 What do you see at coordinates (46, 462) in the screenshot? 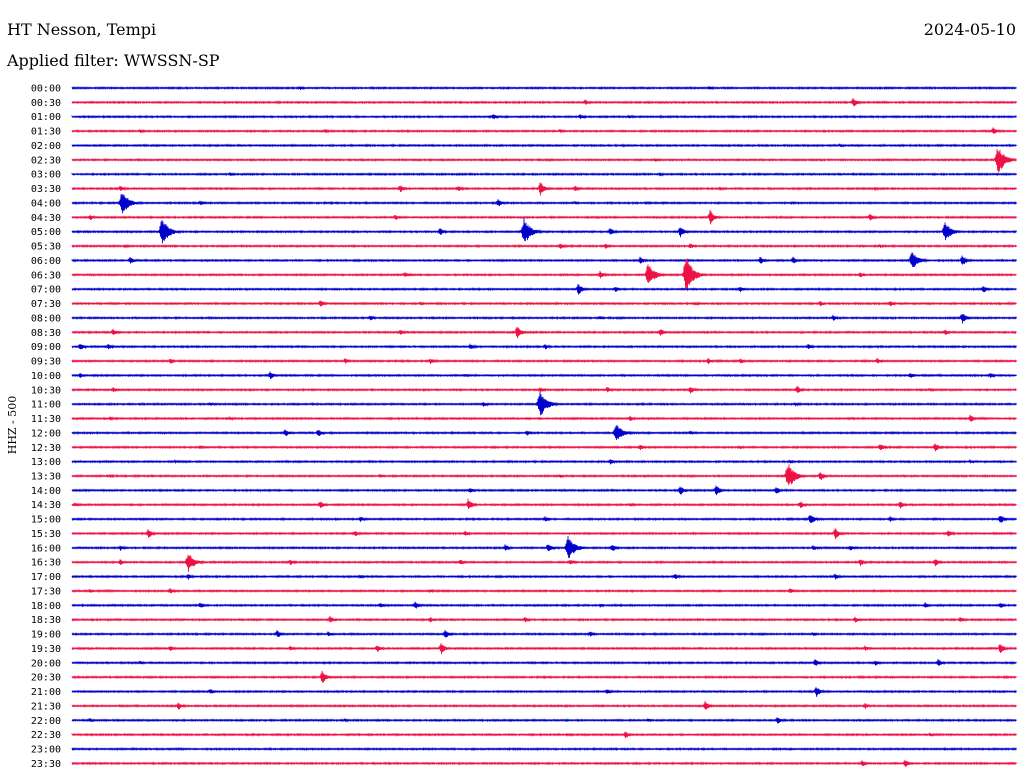
I see `time-tick-label: 13:00` at bounding box center [46, 462].